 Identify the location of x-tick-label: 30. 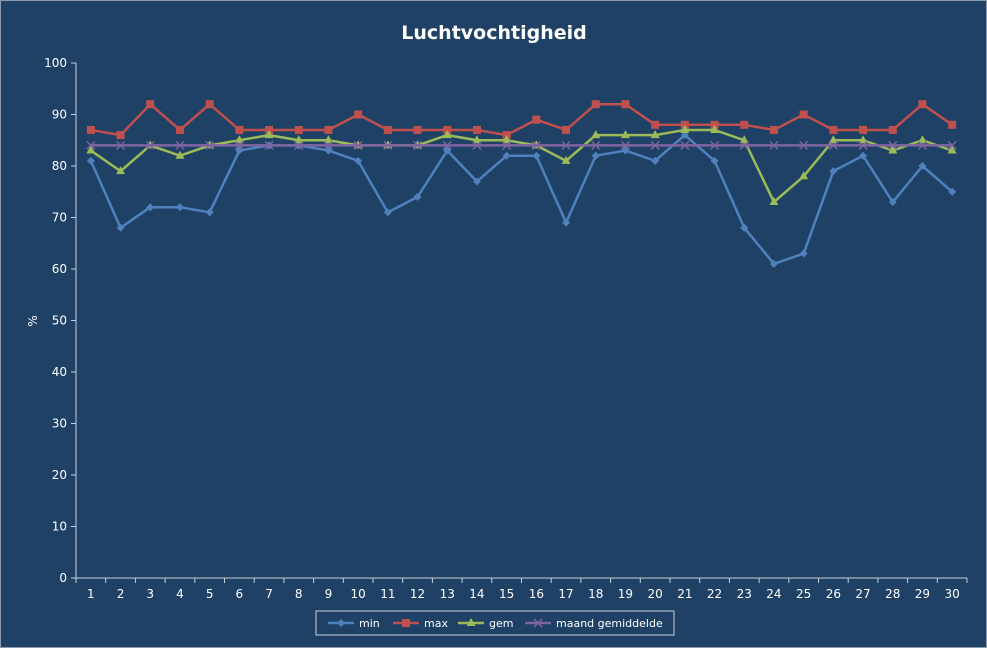
(952, 594).